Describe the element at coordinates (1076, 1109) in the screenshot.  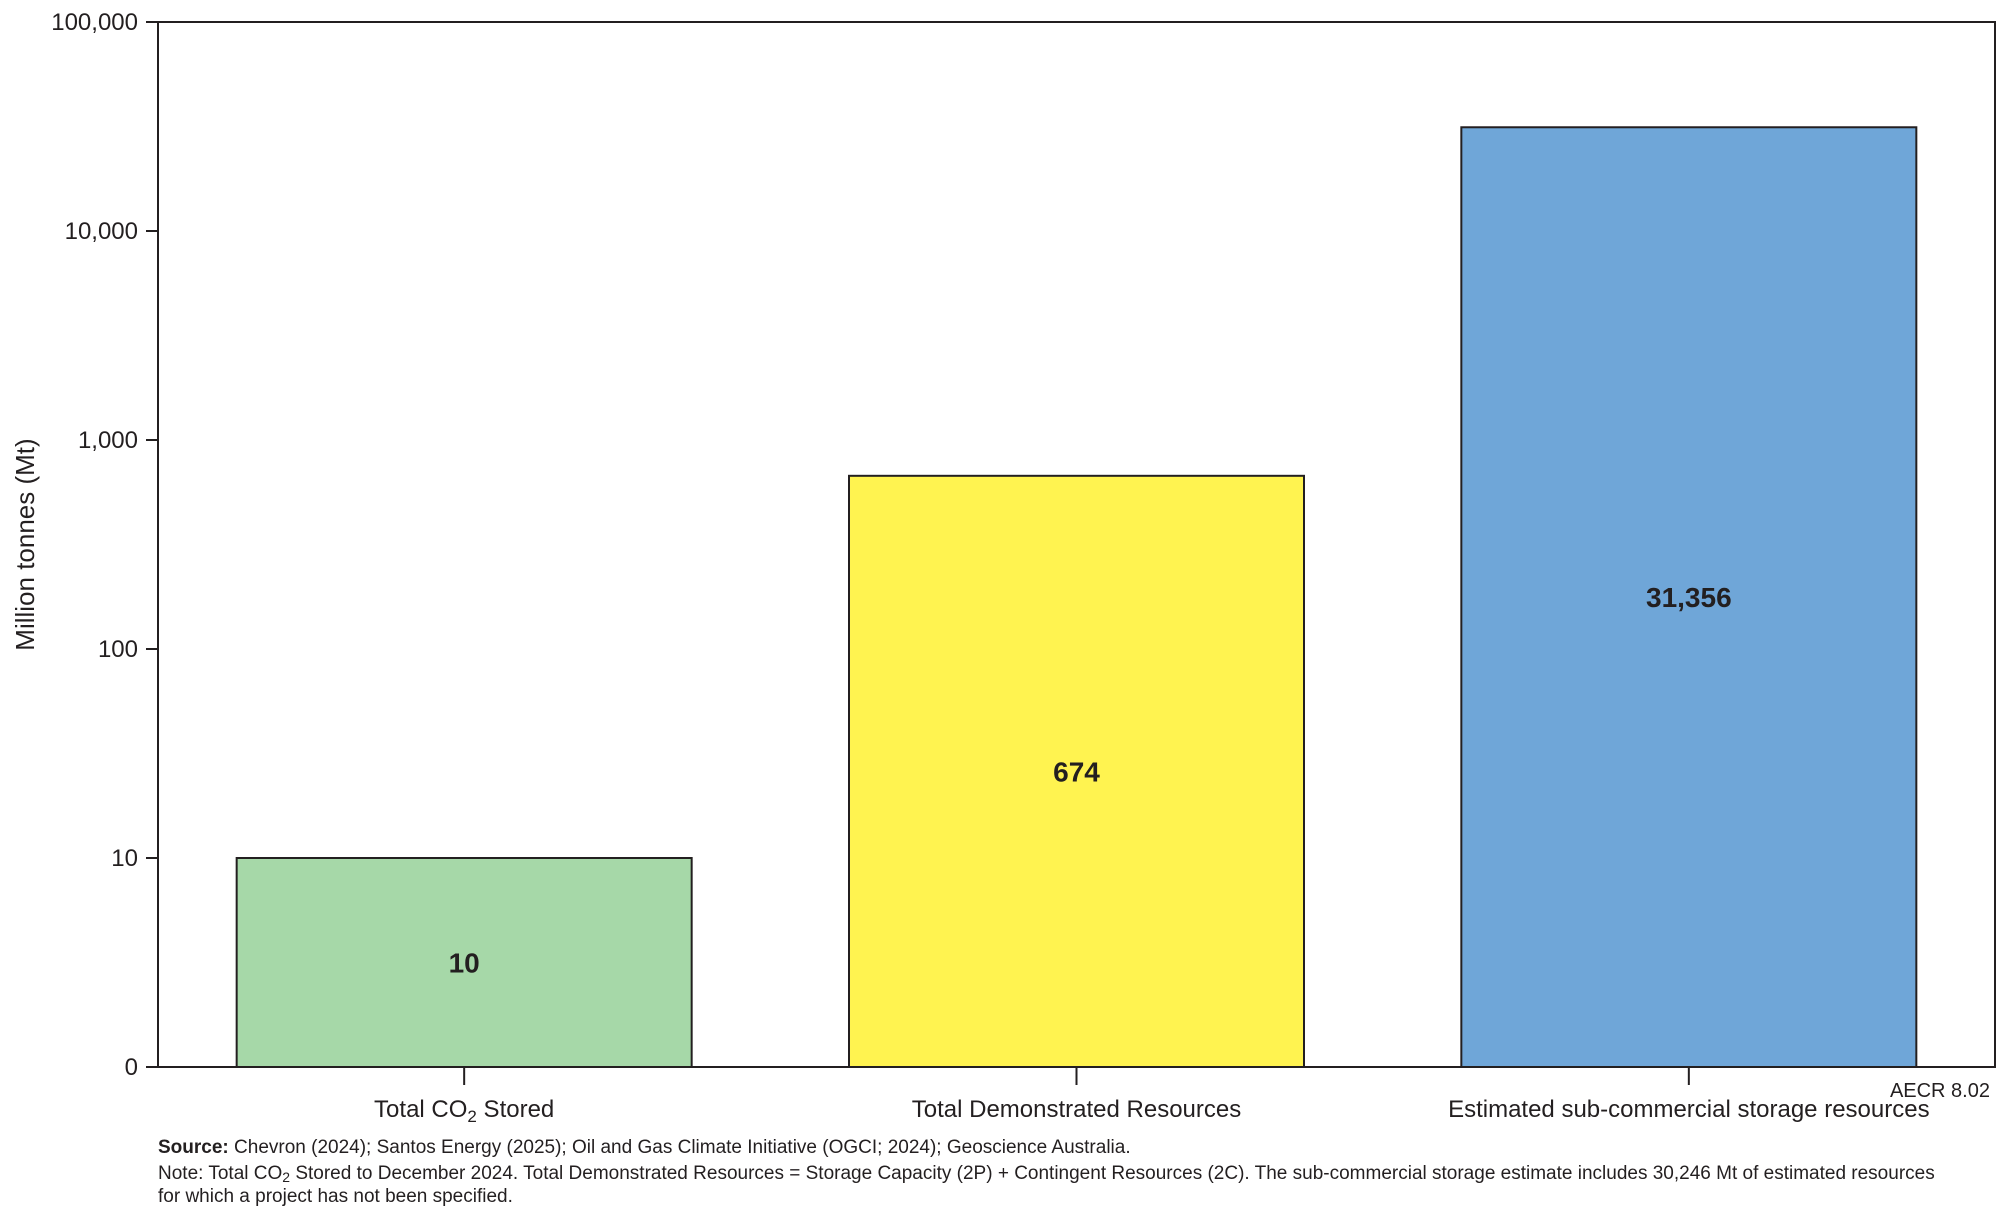
I see `x-category-label: Total Demonstrated Resources` at that location.